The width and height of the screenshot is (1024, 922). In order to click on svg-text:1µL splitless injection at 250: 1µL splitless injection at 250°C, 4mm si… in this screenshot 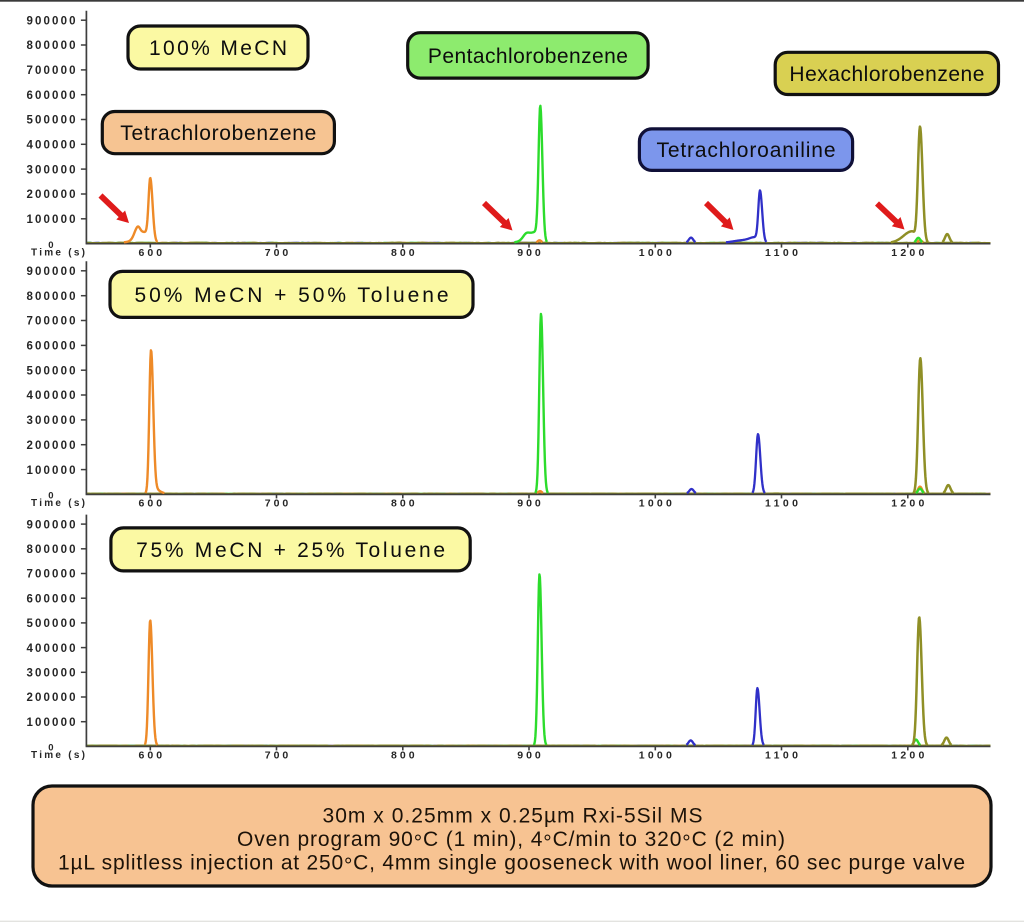, I will do `click(511, 864)`.